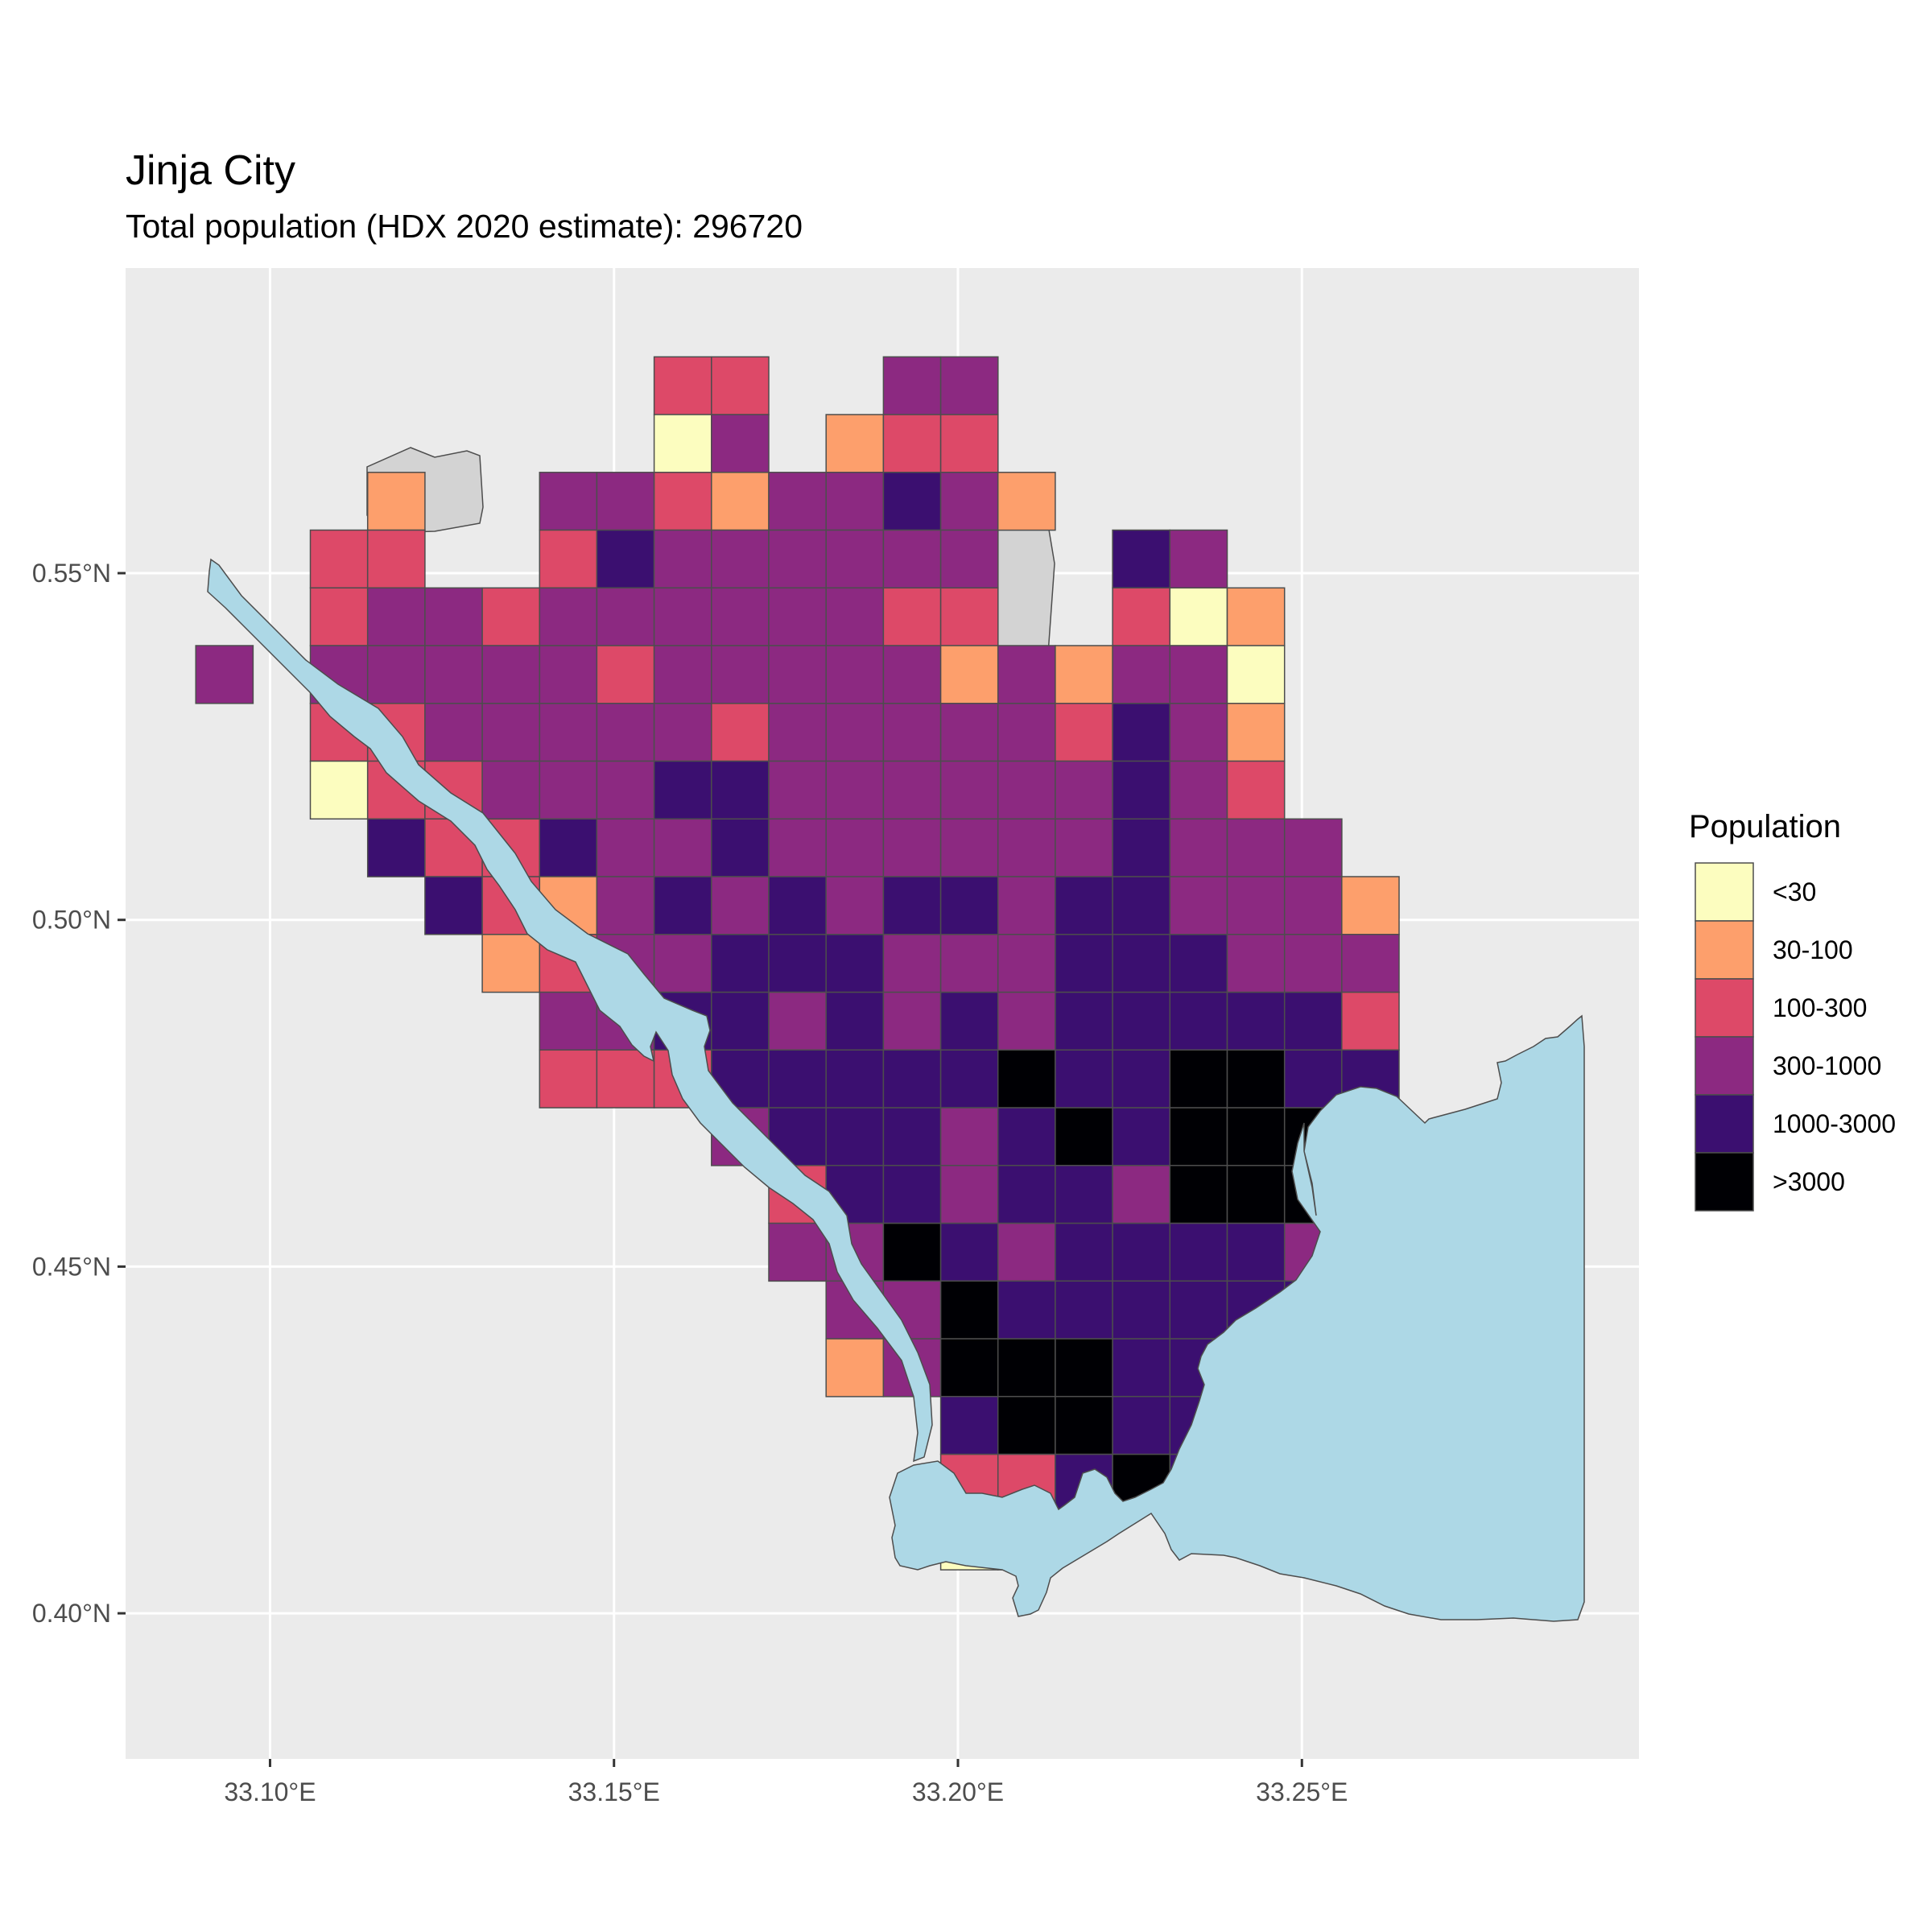 This screenshot has height=1932, width=1932. I want to click on x-tick-label: 33.20°E, so click(958, 1791).